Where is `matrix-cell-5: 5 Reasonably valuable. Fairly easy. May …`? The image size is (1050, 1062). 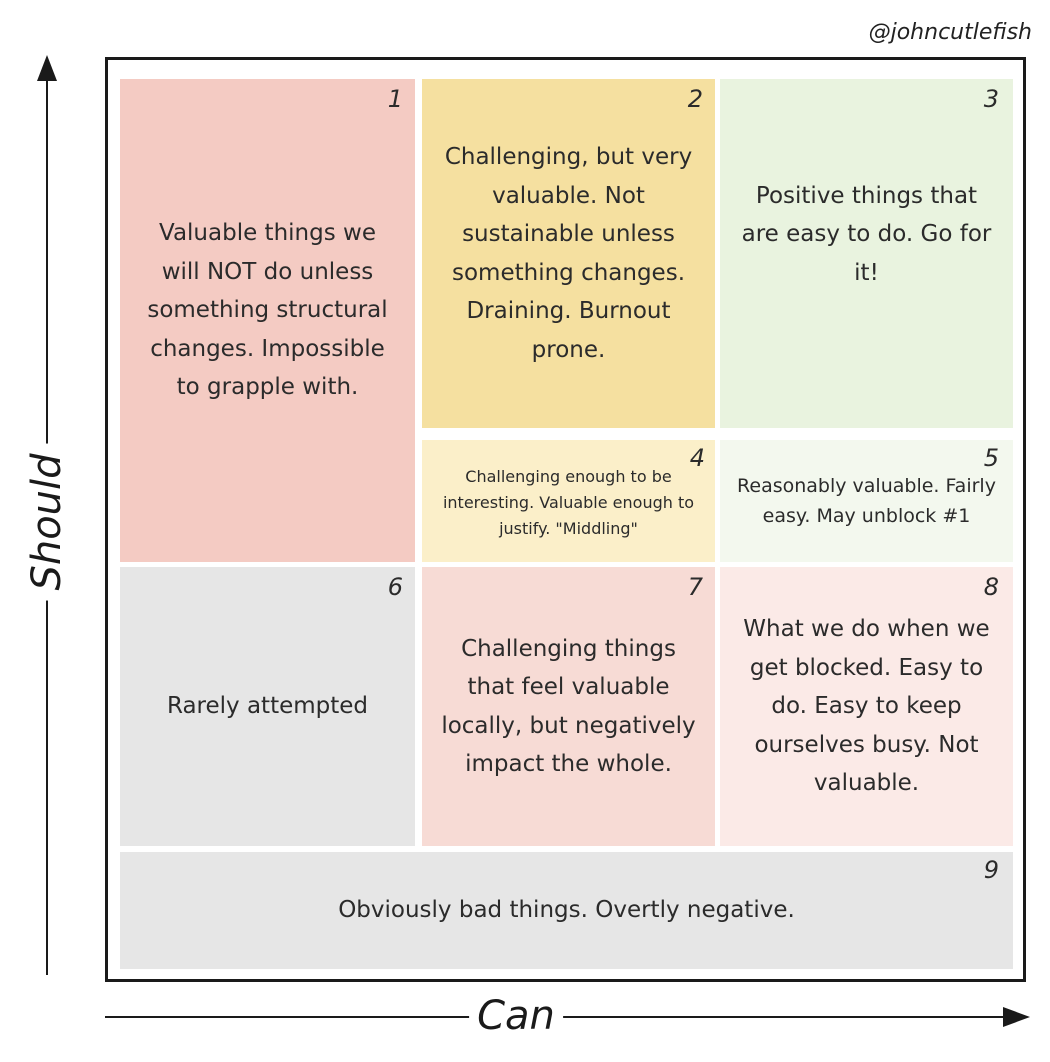 matrix-cell-5: 5 Reasonably valuable. Fairly easy. May … is located at coordinates (866, 501).